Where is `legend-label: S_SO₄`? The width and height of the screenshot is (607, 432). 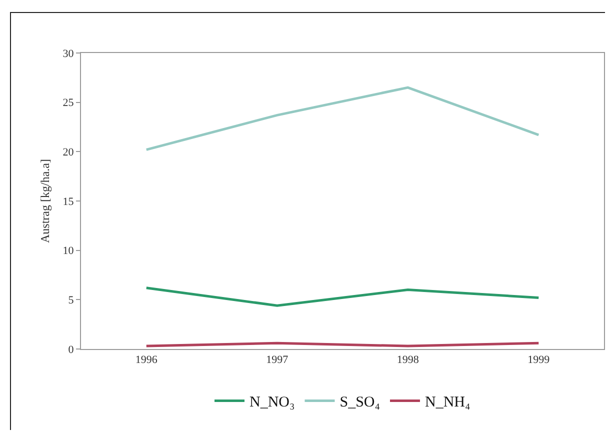 legend-label: S_SO₄ is located at coordinates (360, 402).